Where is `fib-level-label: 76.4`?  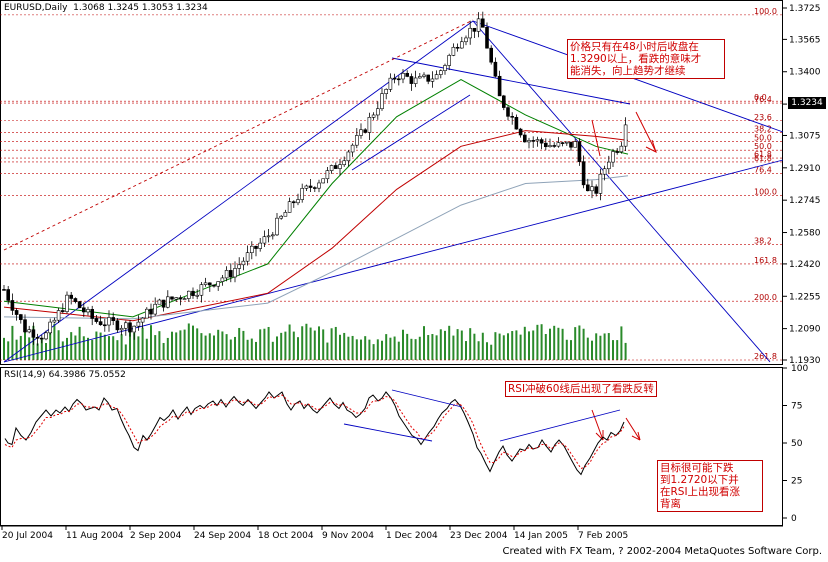 fib-level-label: 76.4 is located at coordinates (763, 99).